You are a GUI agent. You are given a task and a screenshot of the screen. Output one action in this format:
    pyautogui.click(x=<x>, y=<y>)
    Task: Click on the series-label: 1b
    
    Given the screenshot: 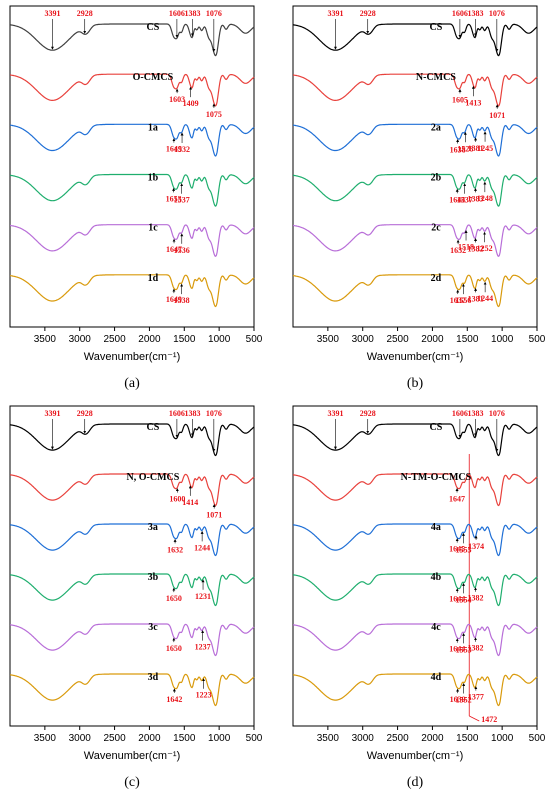 What is the action you would take?
    pyautogui.click(x=153, y=178)
    